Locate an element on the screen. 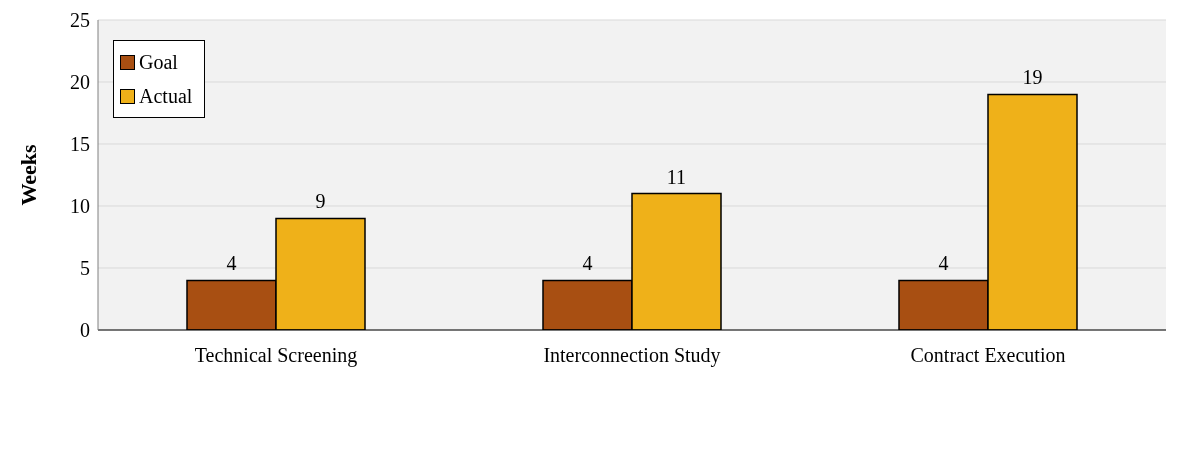 This screenshot has width=1180, height=449. data-label: 19 is located at coordinates (1032, 77).